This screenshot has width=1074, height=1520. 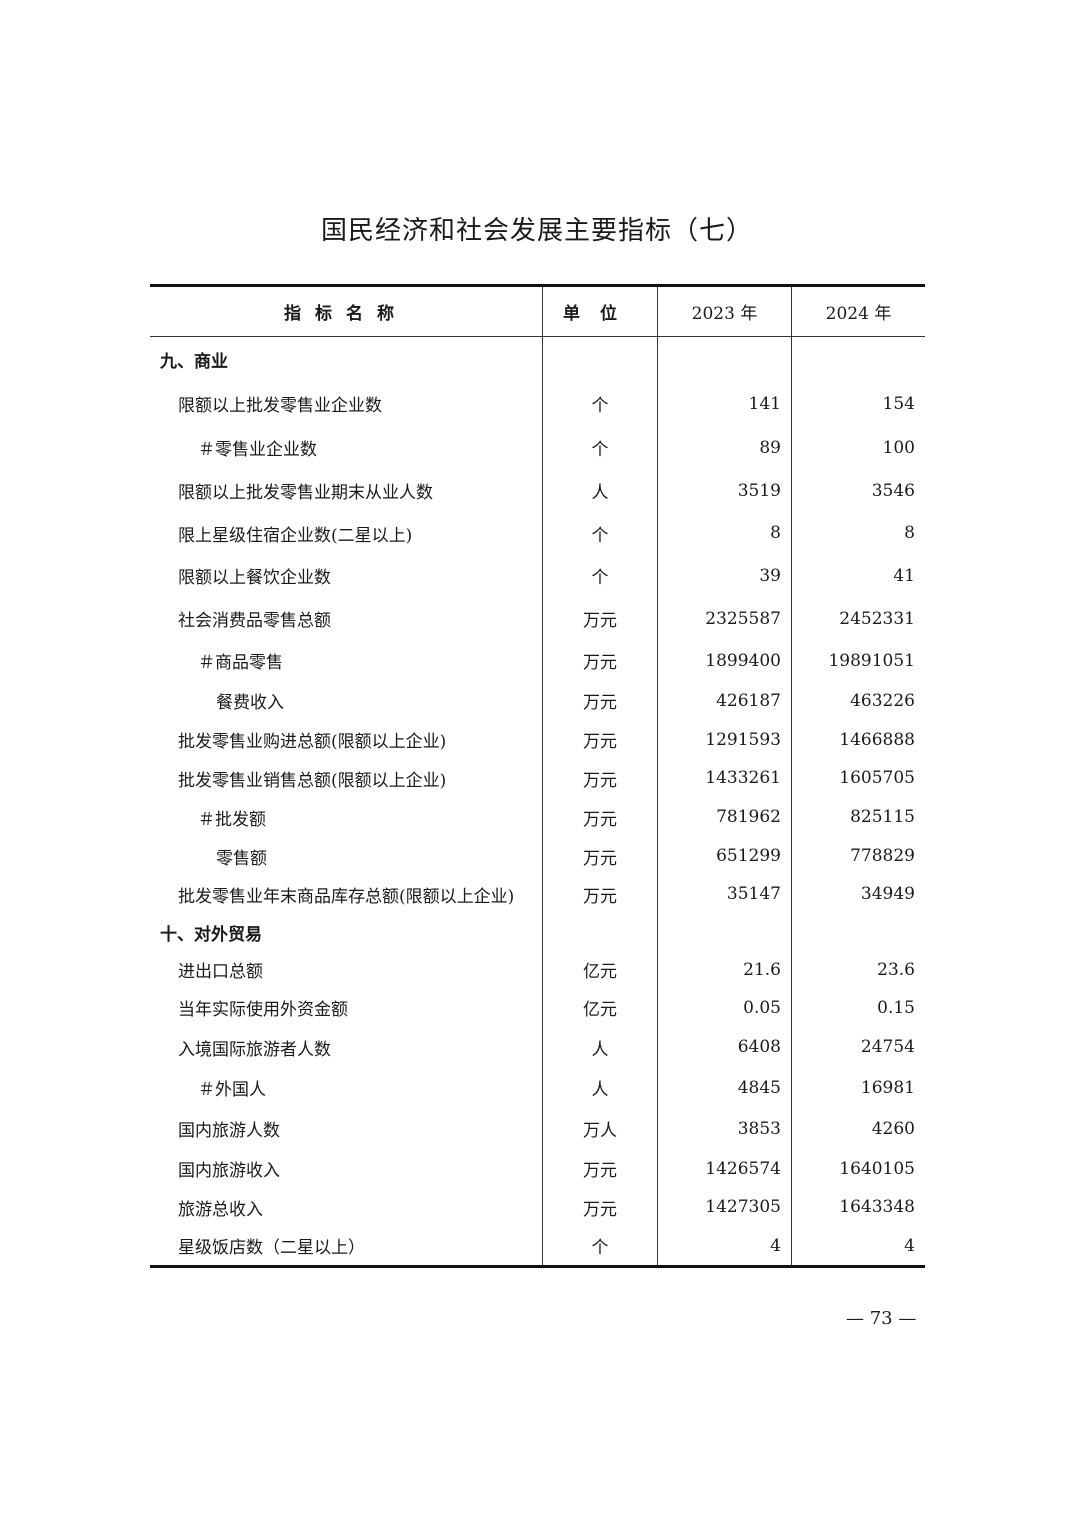 I want to click on value-2024: 24754, so click(x=887, y=1047).